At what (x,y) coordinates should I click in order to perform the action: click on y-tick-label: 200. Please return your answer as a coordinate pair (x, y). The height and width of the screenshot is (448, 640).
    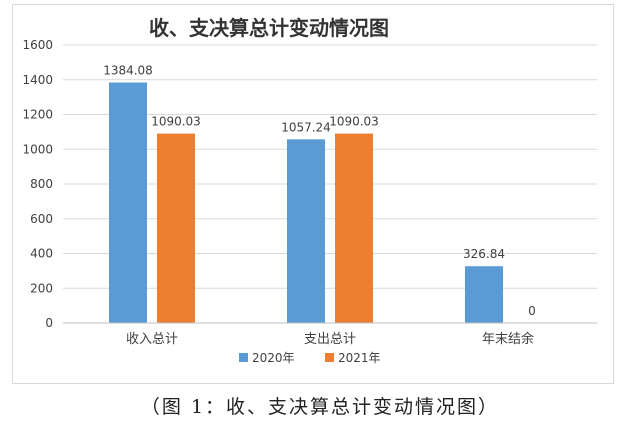
    Looking at the image, I should click on (41, 288).